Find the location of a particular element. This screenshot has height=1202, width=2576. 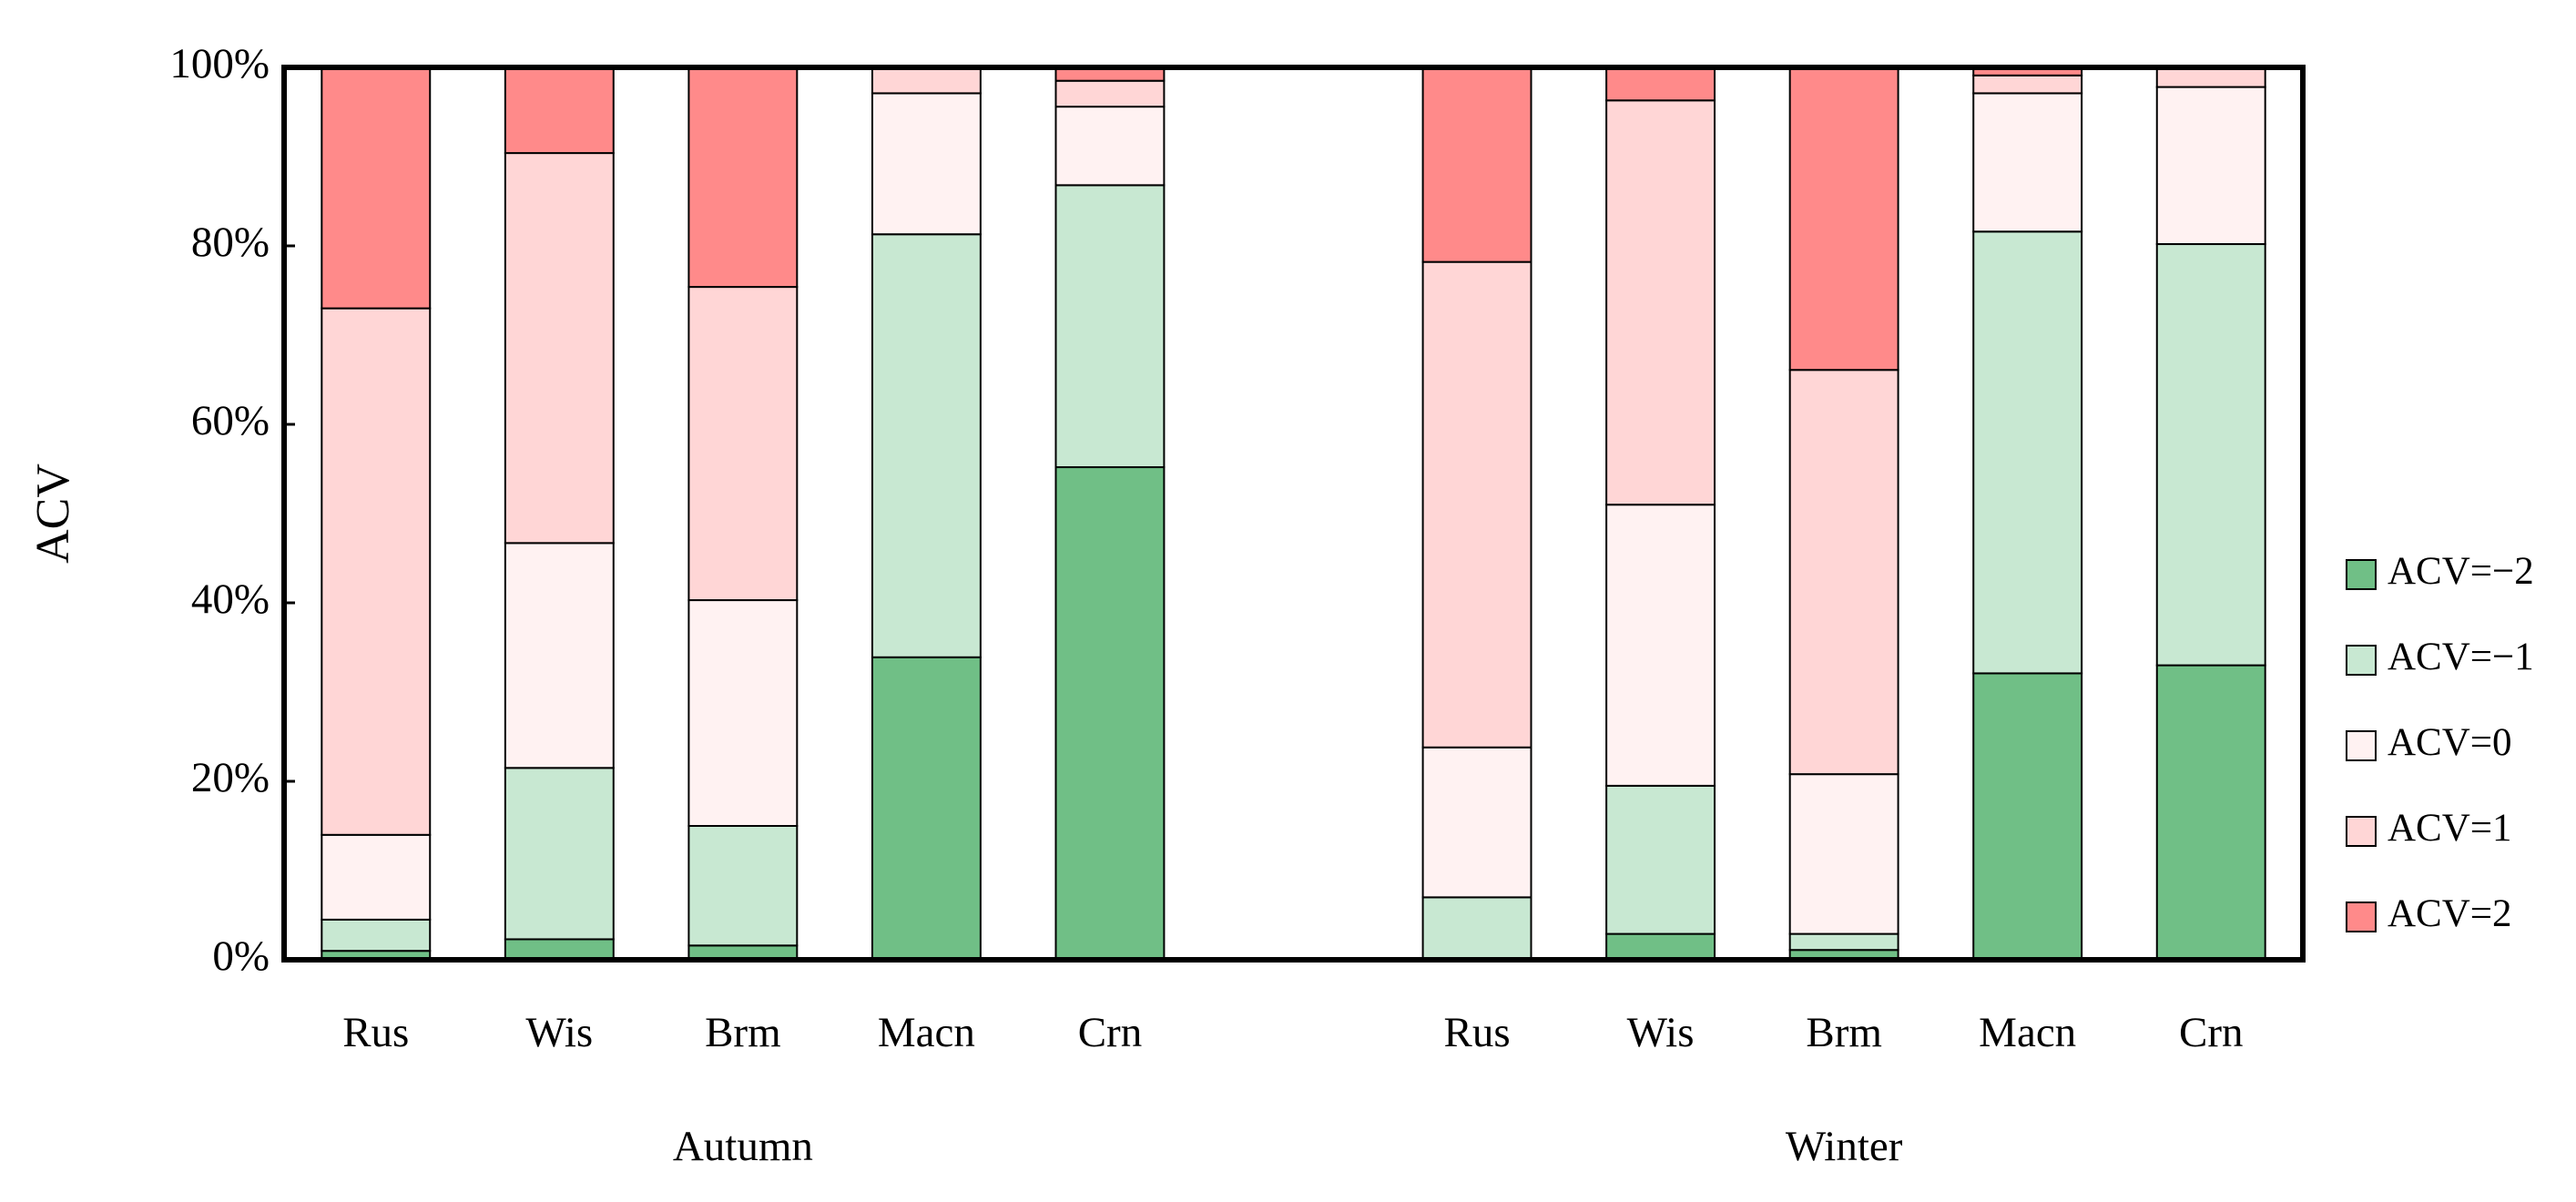

group-label: Autumn is located at coordinates (743, 1146).